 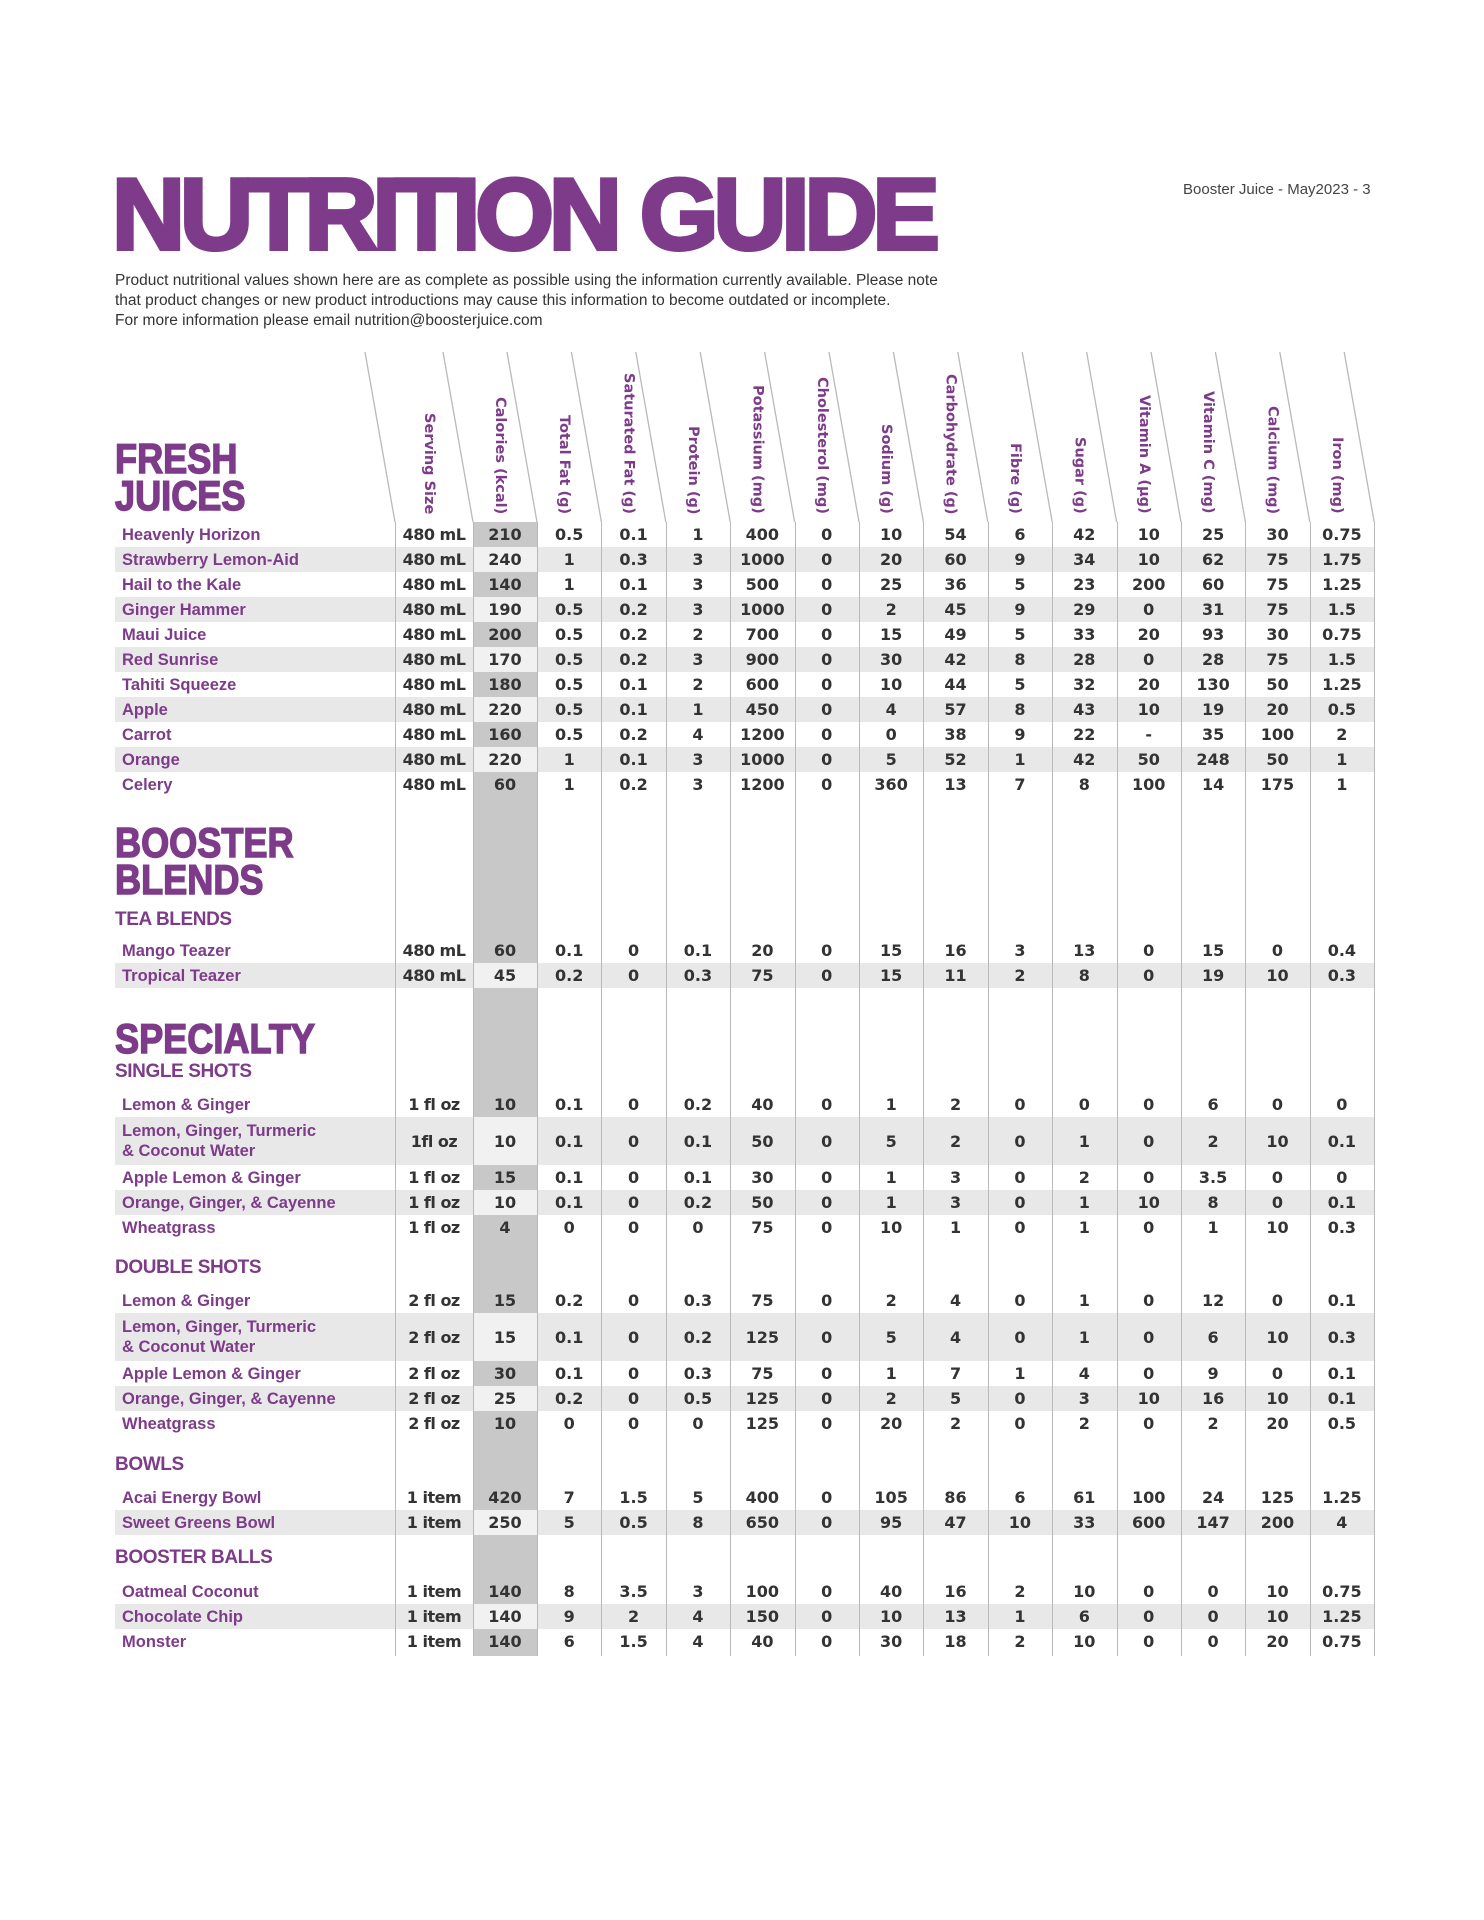 What do you see at coordinates (505, 734) in the screenshot?
I see `nutrient-value-cell: 160` at bounding box center [505, 734].